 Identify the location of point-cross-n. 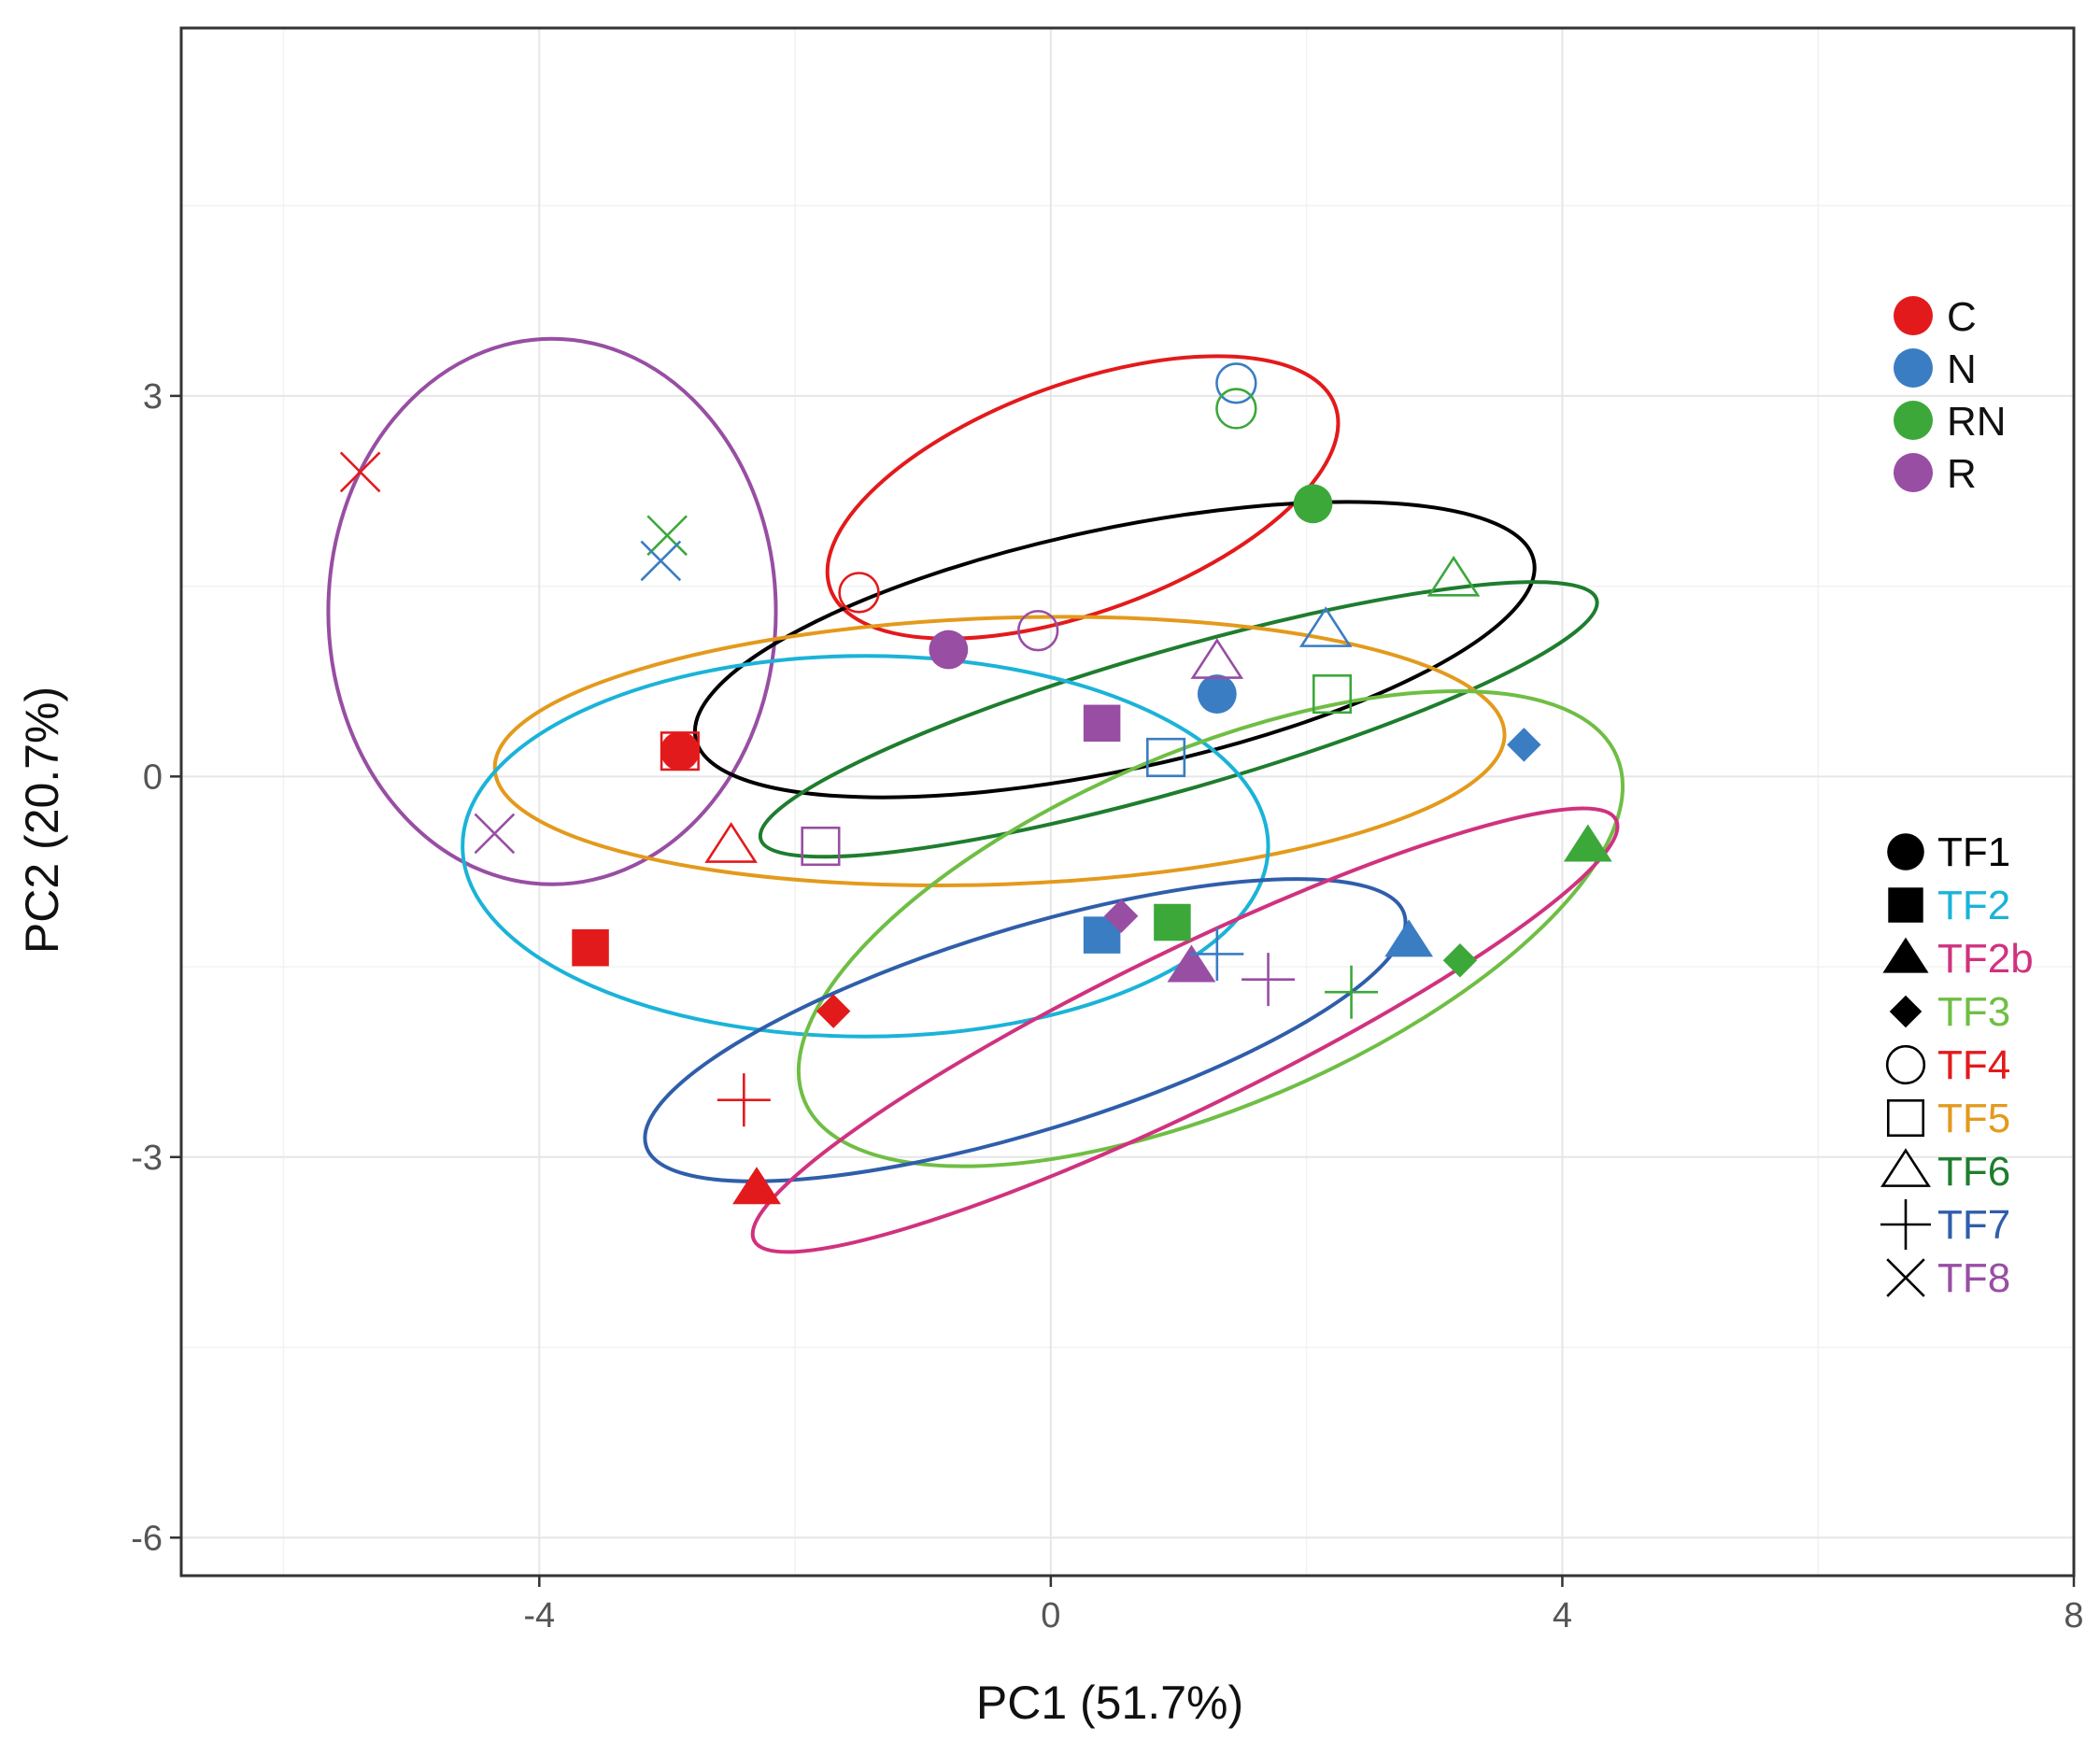
(661, 561).